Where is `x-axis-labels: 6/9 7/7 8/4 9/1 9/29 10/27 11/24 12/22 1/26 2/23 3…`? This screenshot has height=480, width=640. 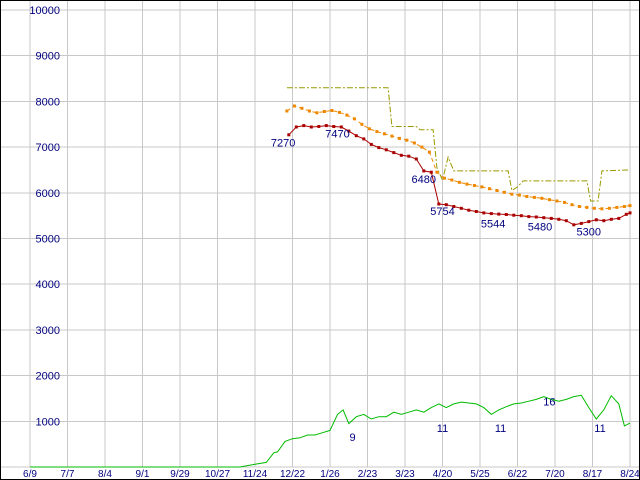 x-axis-labels: 6/9 7/7 8/4 9/1 9/29 10/27 11/24 12/22 1/26 2/23 3… is located at coordinates (331, 474).